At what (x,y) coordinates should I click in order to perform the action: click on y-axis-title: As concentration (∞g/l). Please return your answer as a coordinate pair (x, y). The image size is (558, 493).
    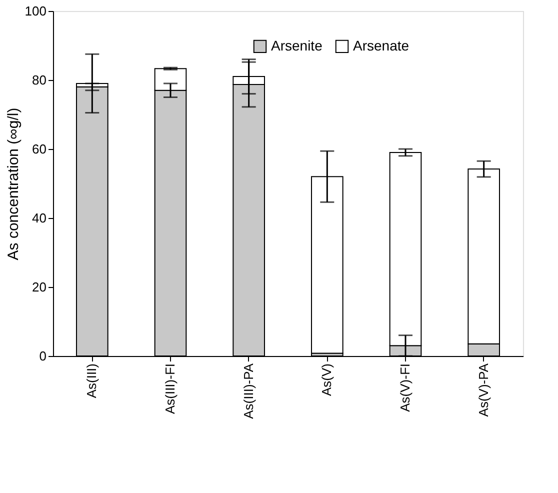
    Looking at the image, I should click on (13, 184).